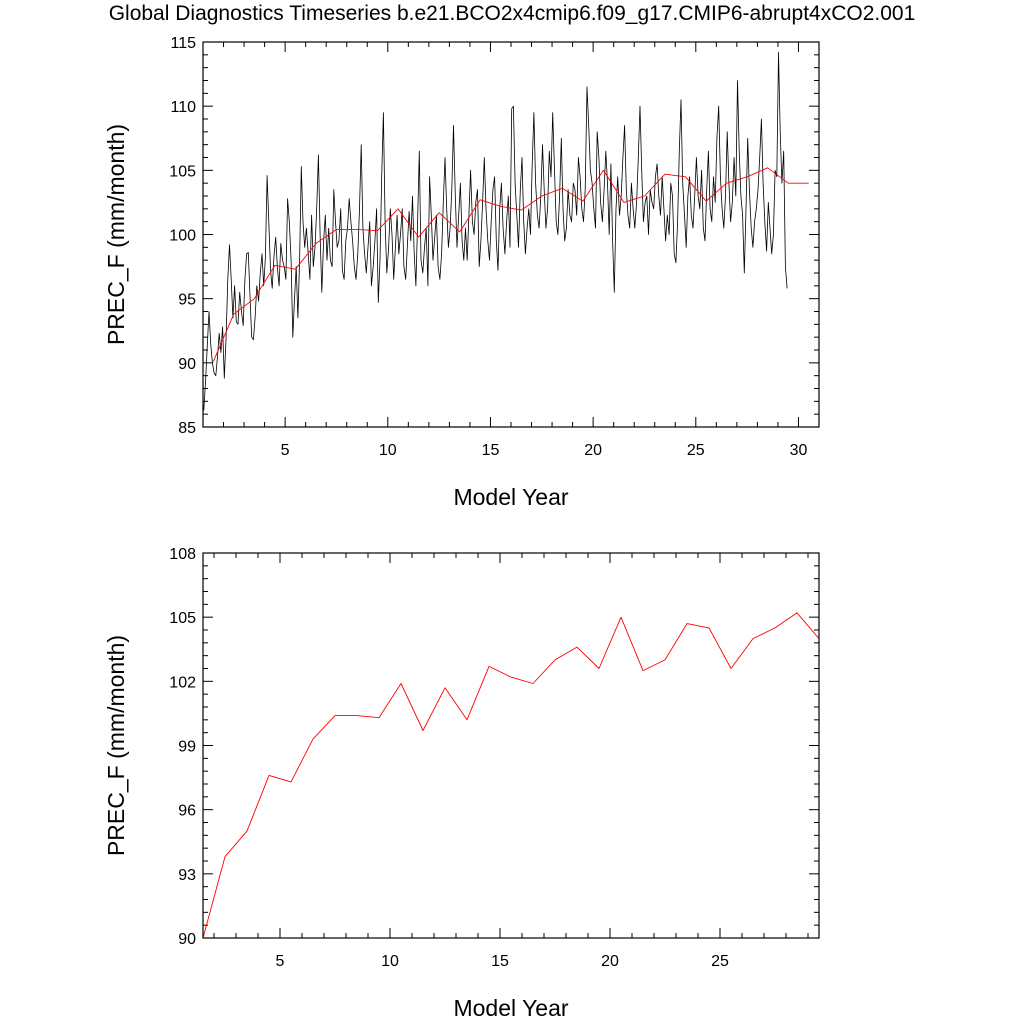 Image resolution: width=1024 pixels, height=1024 pixels. I want to click on y-tick-label: 96, so click(187, 811).